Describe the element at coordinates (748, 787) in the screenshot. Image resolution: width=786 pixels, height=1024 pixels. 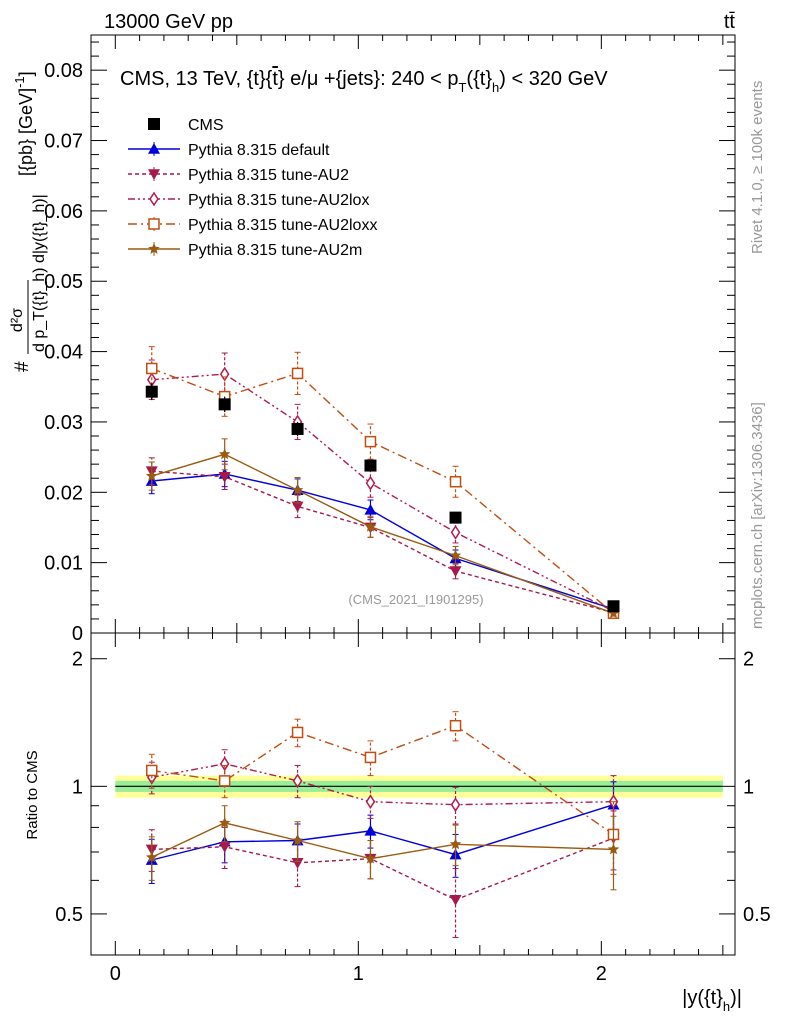
I see `ratio-y-tick-label-right: 1` at that location.